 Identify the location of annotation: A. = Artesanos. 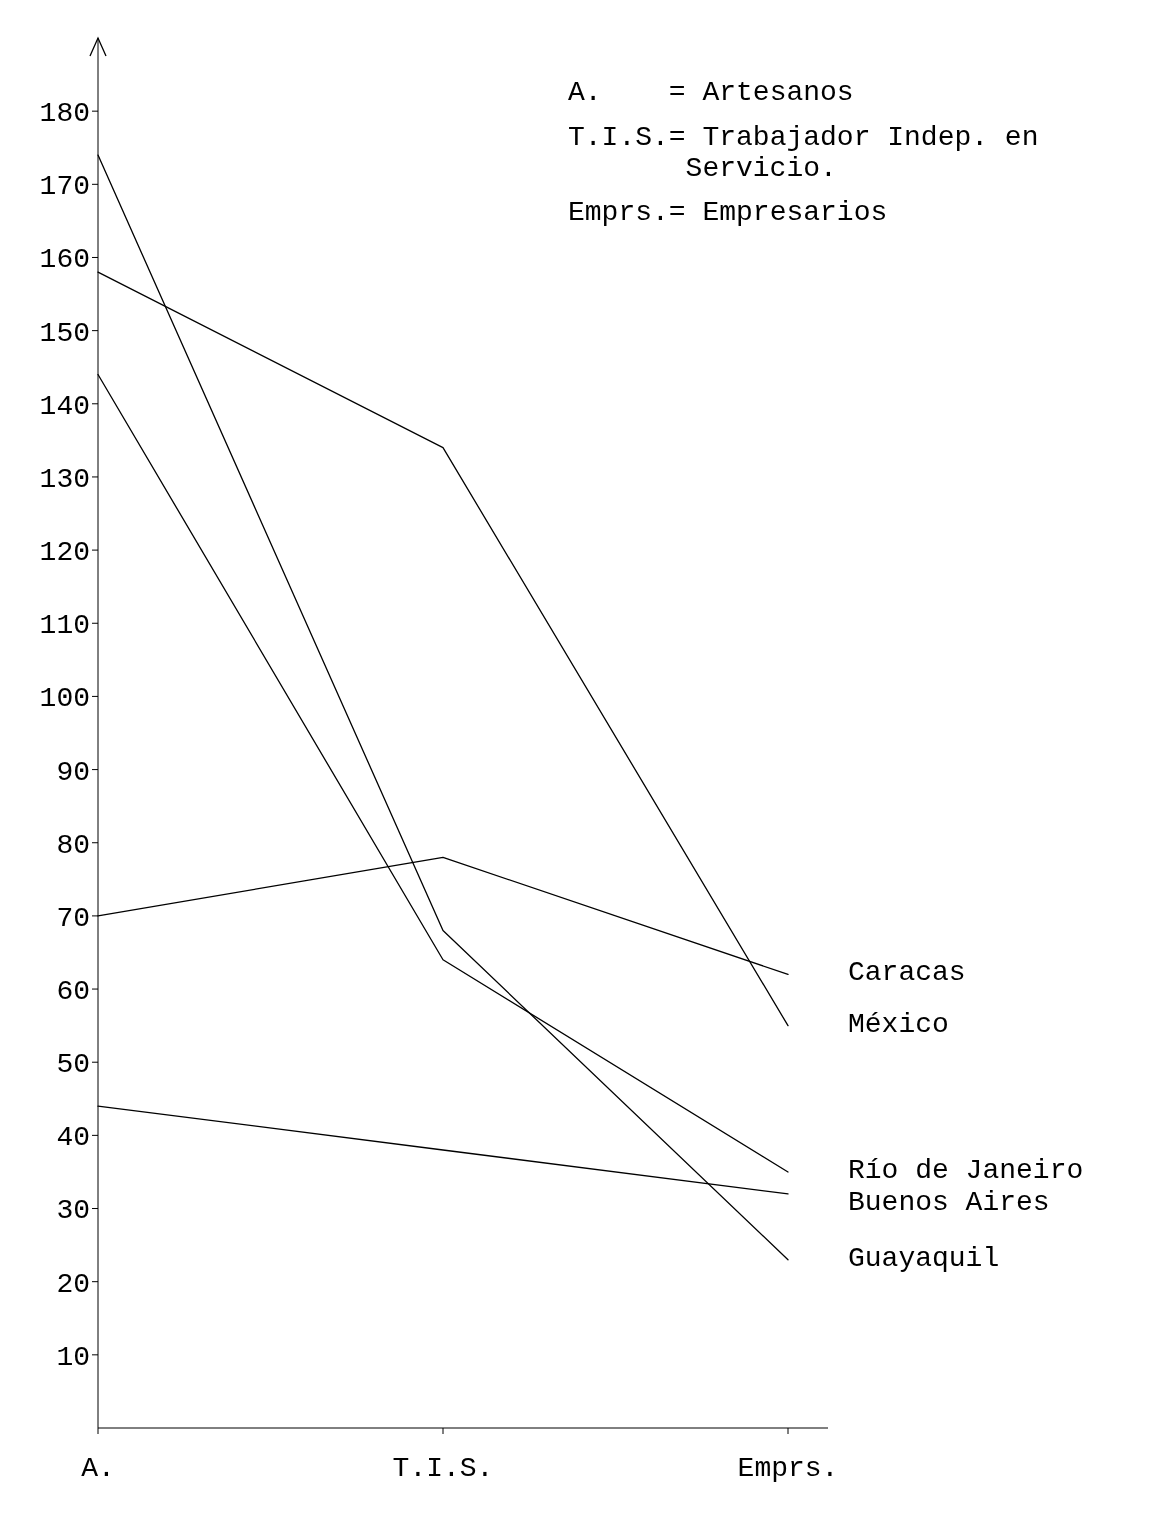
(711, 93).